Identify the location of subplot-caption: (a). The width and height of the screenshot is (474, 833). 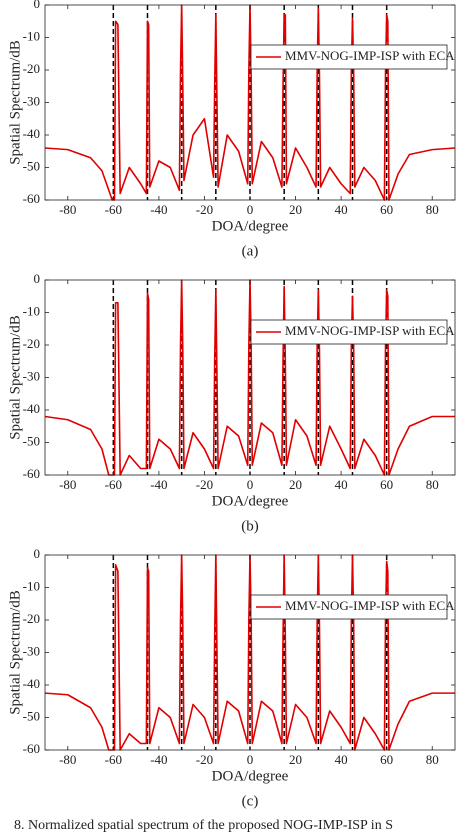
(250, 251).